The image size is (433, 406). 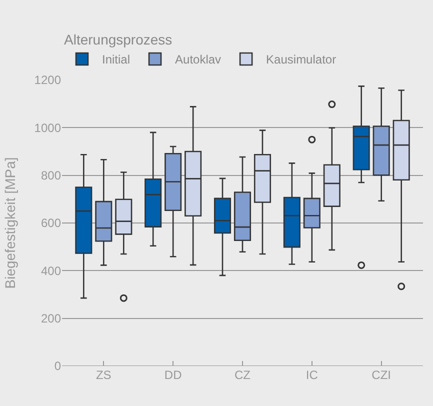 I want to click on y-tick-label: 400, so click(x=51, y=271).